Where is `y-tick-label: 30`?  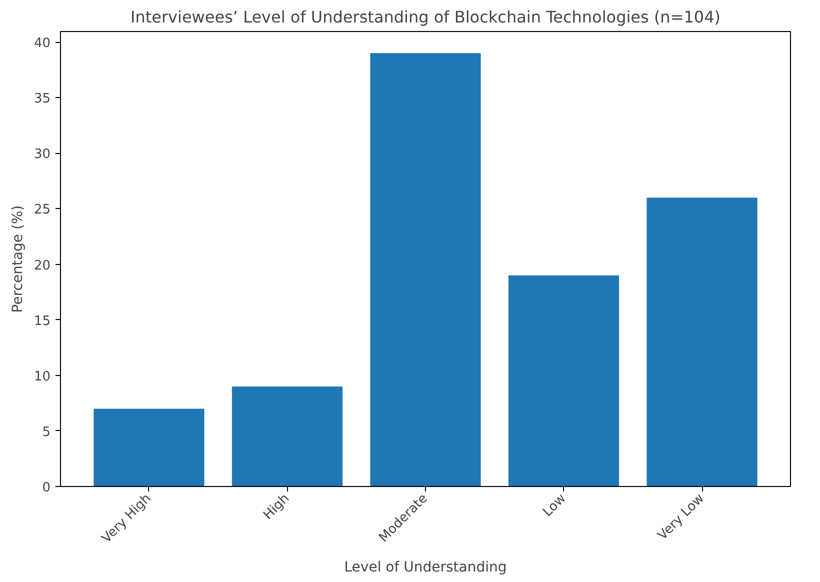 y-tick-label: 30 is located at coordinates (42, 154).